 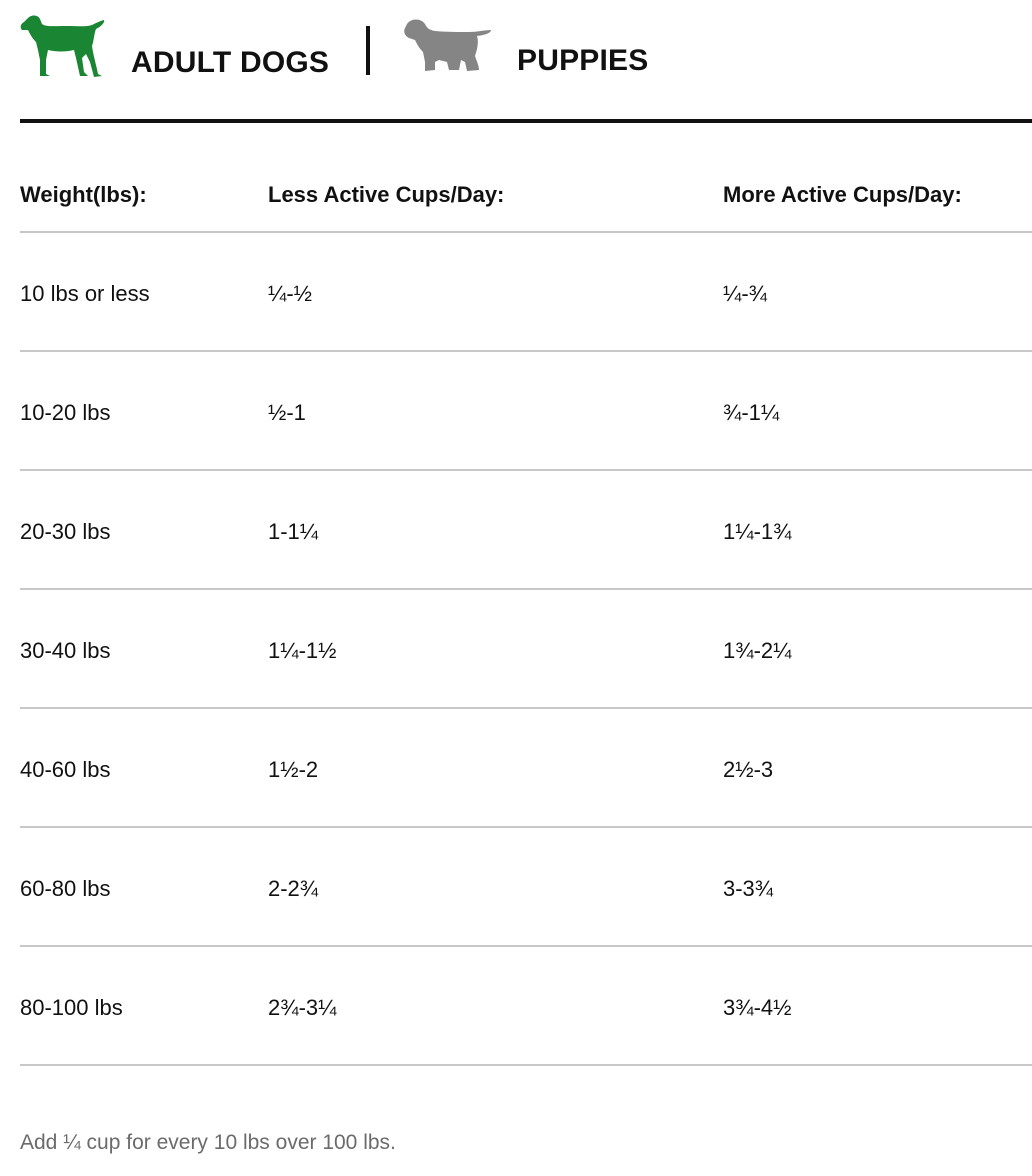 I want to click on less-active-cell: ¼-½, so click(x=290, y=293).